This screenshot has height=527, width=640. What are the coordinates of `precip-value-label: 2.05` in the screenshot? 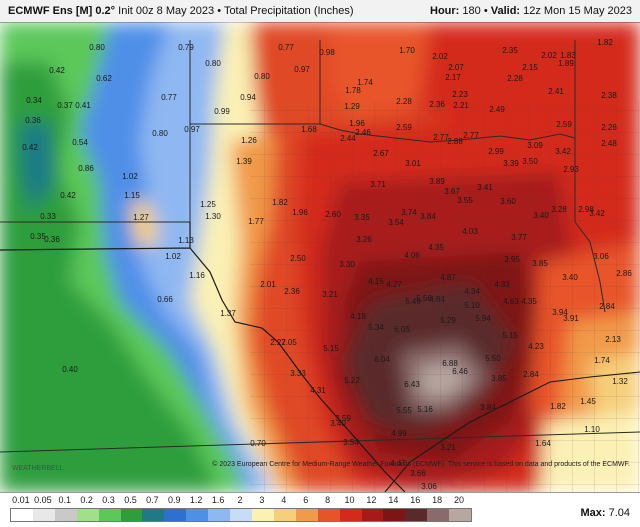 It's located at (289, 342).